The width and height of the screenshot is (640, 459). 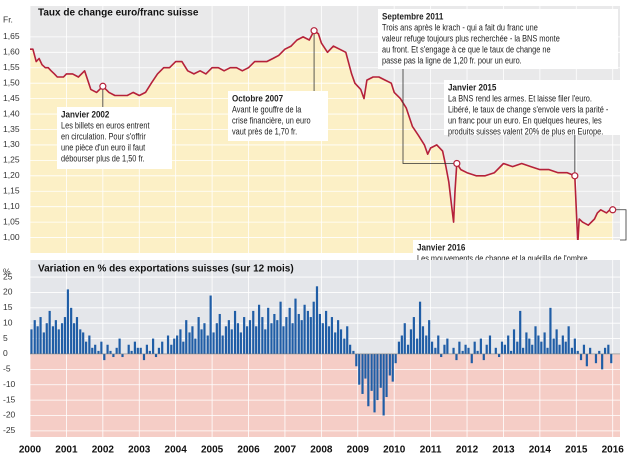 What do you see at coordinates (8, 19) in the screenshot?
I see `y-axis-label: Fr.` at bounding box center [8, 19].